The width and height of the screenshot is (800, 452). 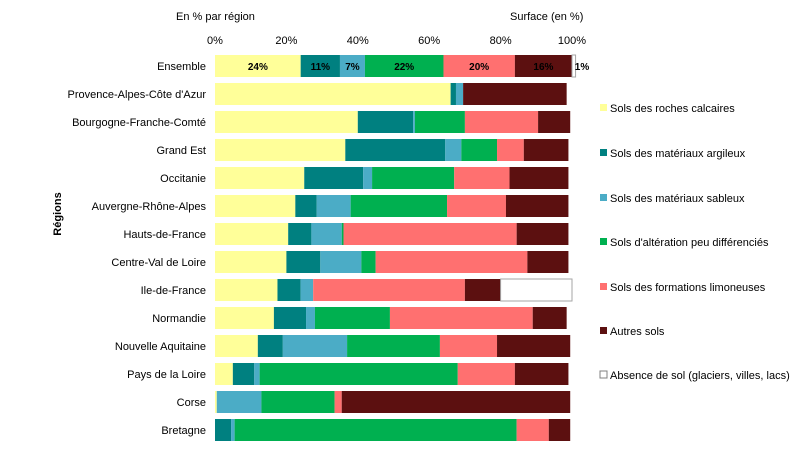 What do you see at coordinates (677, 199) in the screenshot?
I see `legend-label: Sols des matériaux sableux` at bounding box center [677, 199].